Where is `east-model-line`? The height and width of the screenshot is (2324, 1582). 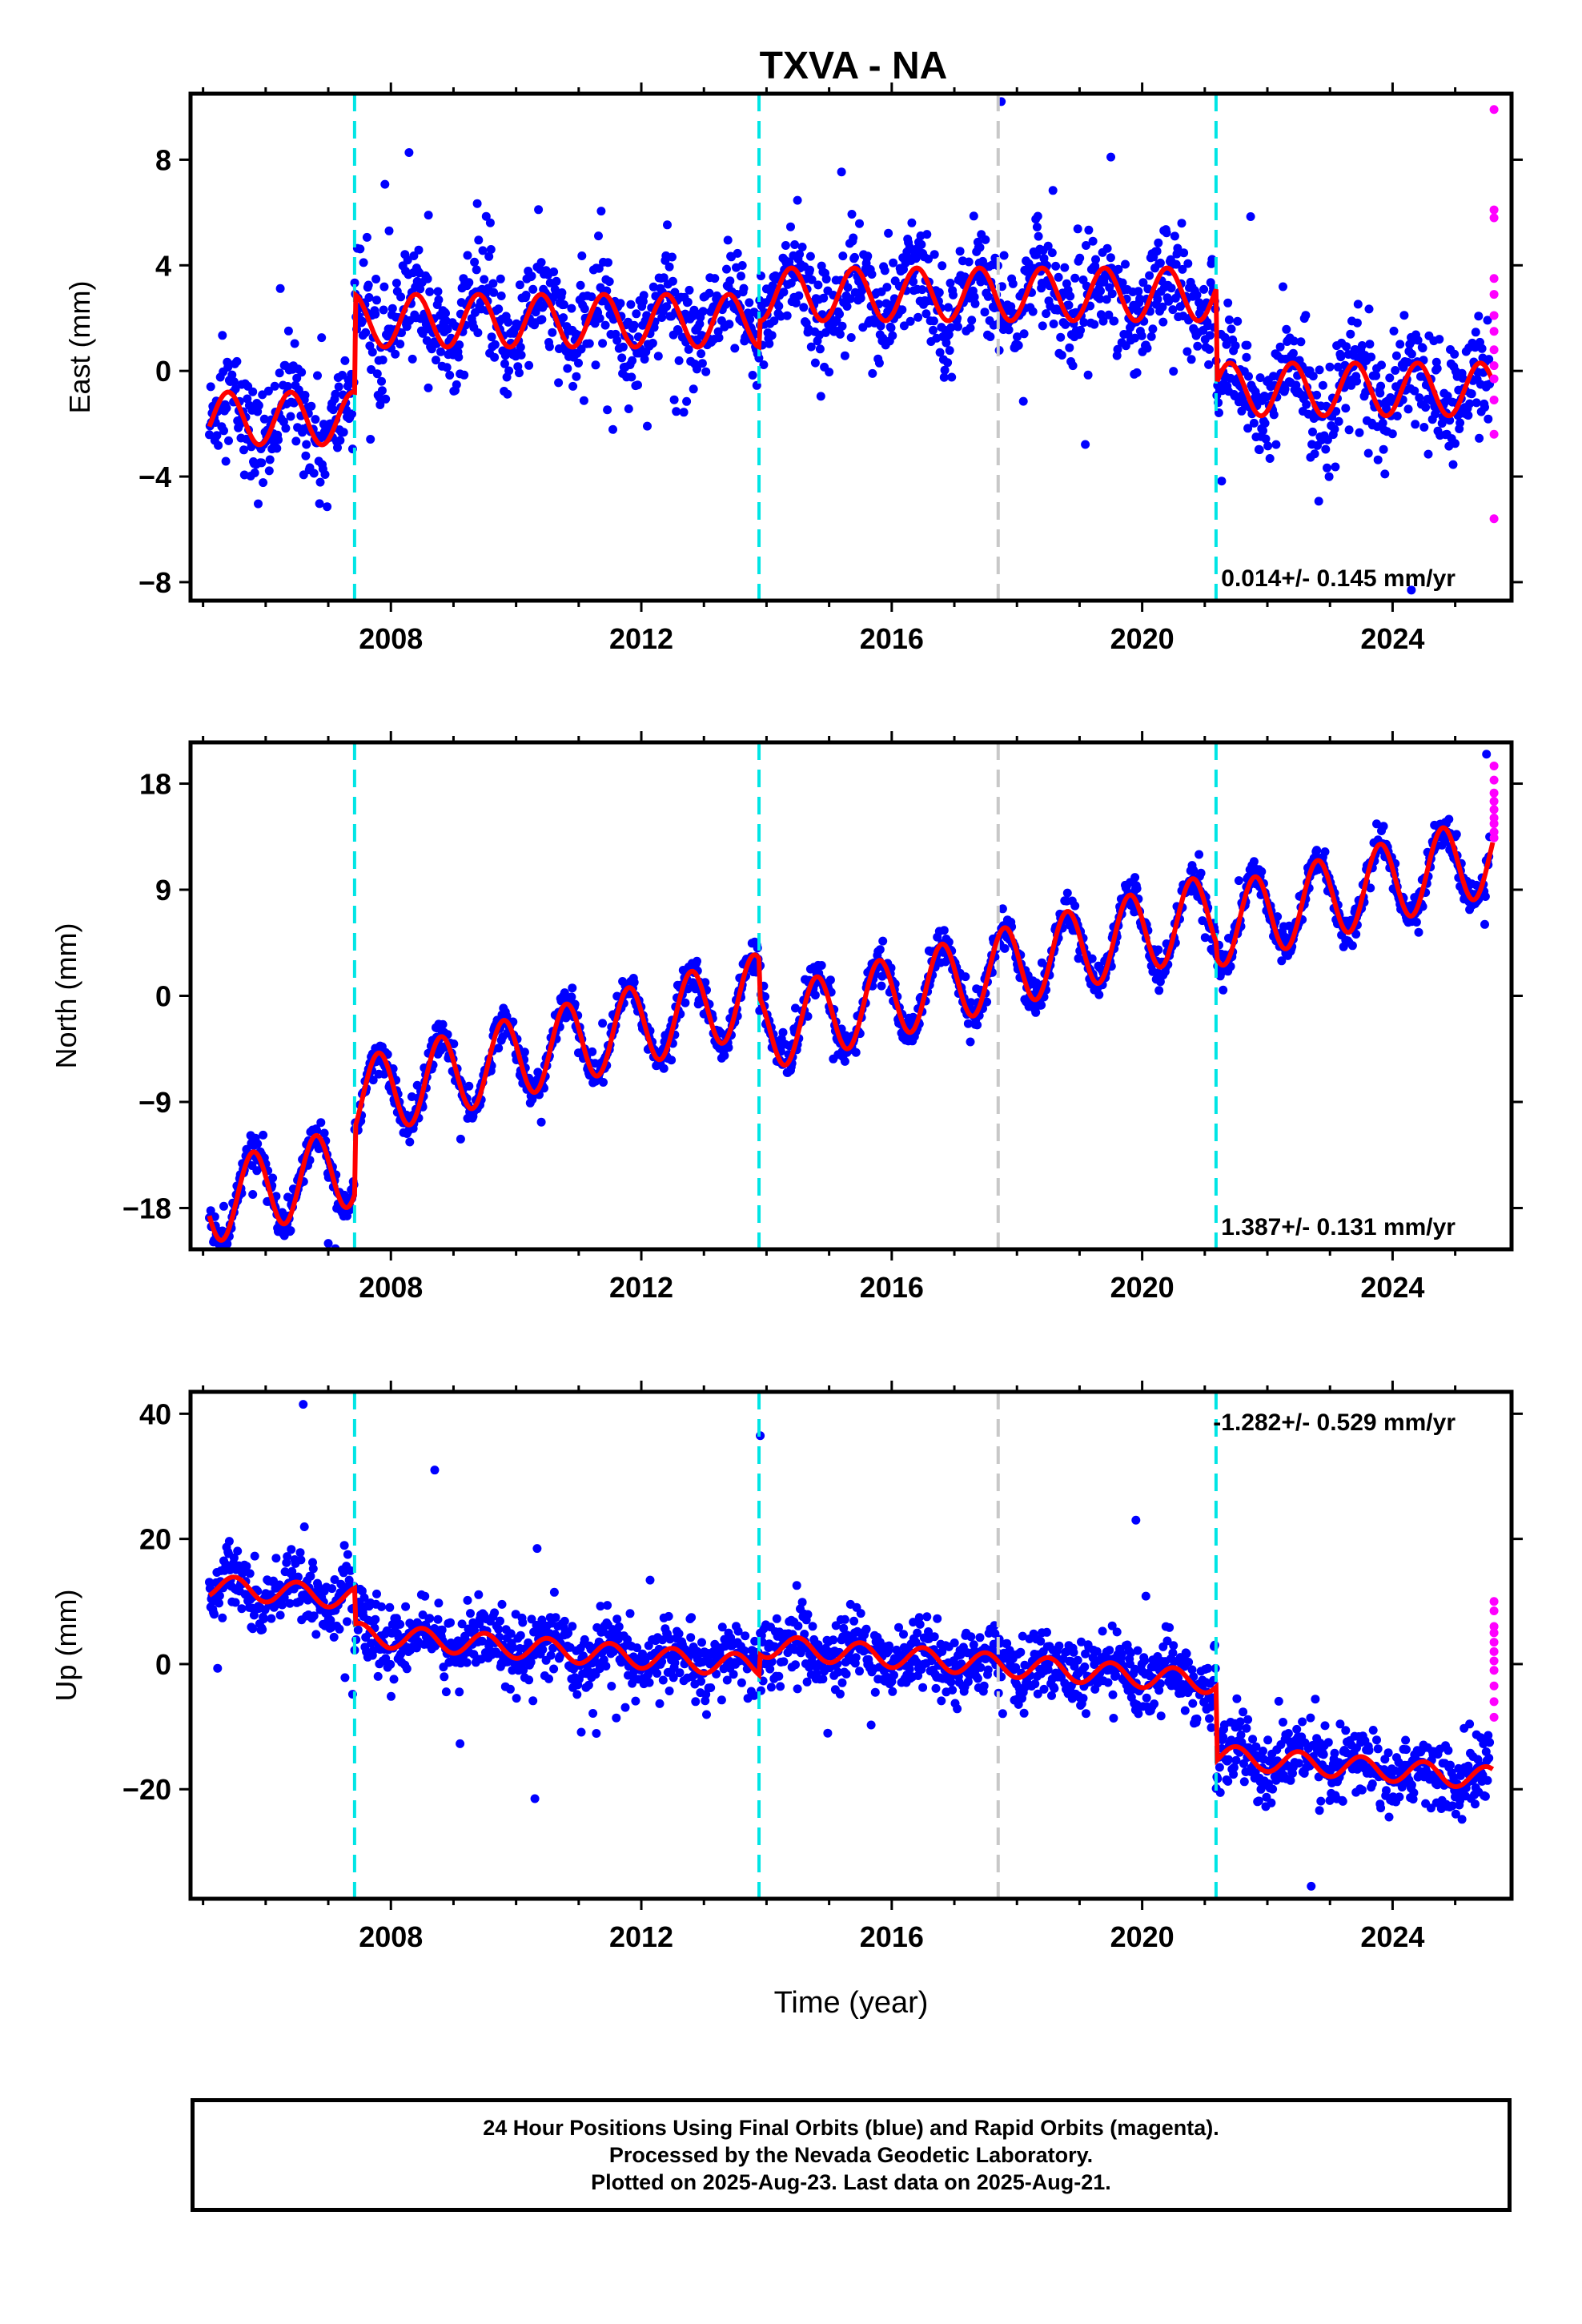
east-model-line is located at coordinates (851, 356).